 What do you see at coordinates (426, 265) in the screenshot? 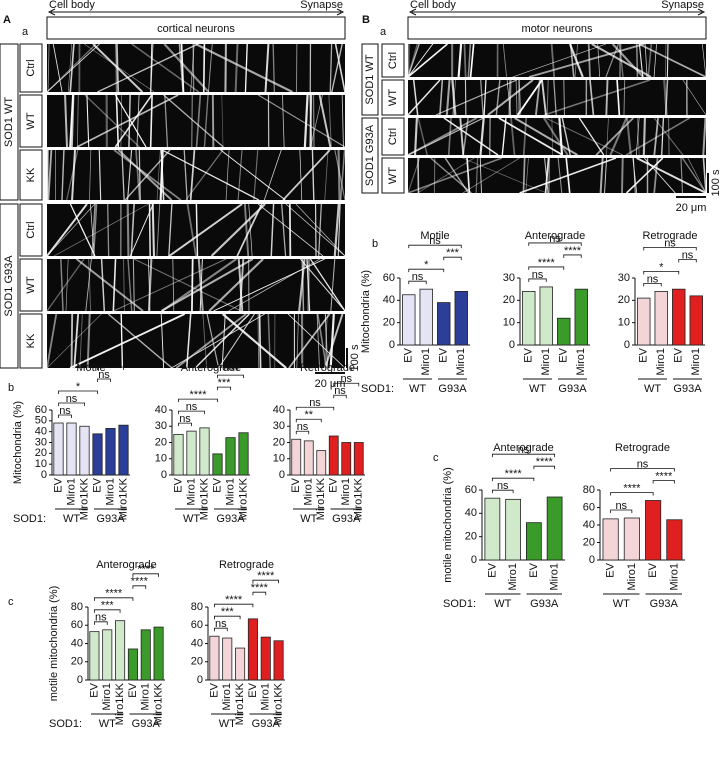
I see `significance-label: *` at bounding box center [426, 265].